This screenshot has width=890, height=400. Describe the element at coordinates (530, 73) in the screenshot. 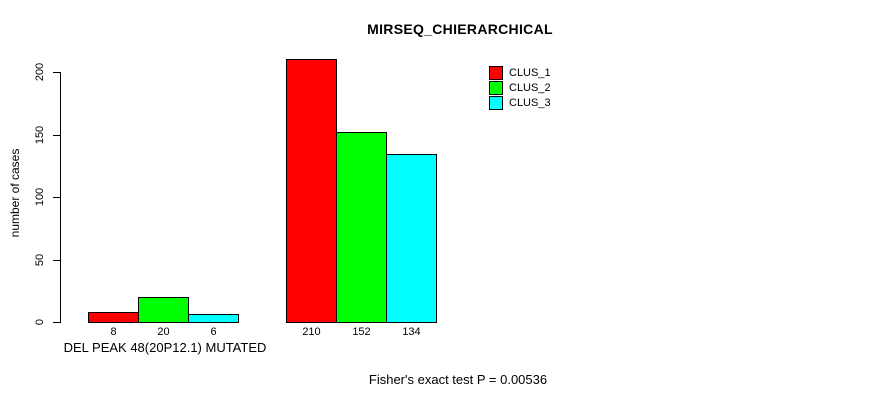

I see `legend-label: CLUS_1` at that location.